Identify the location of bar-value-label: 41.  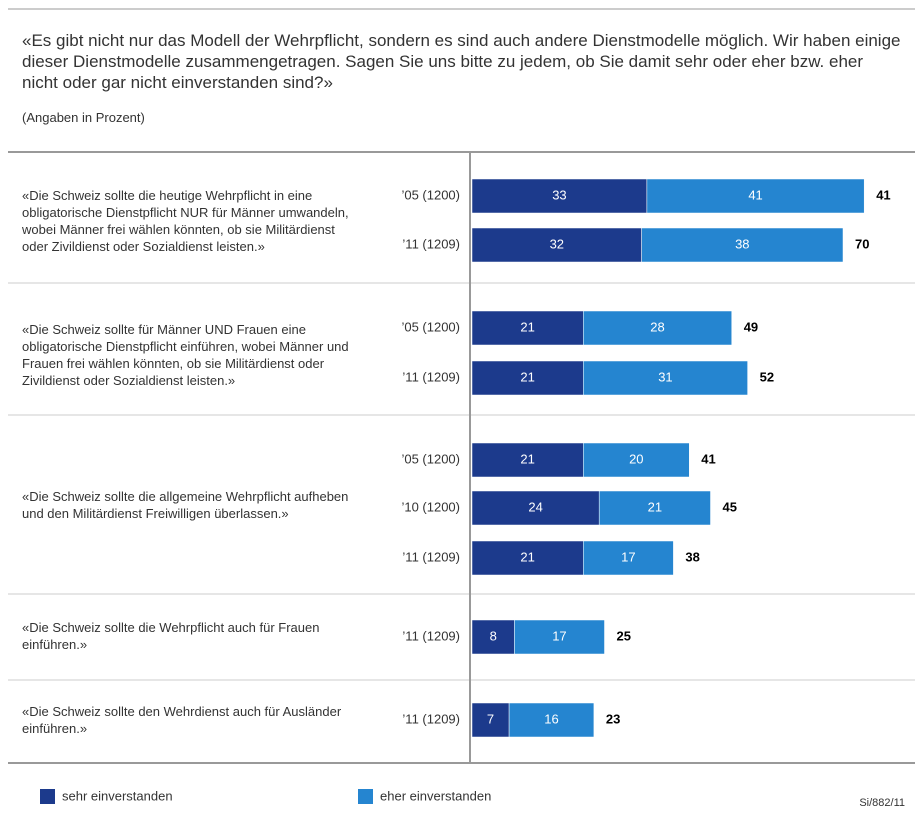
(755, 194).